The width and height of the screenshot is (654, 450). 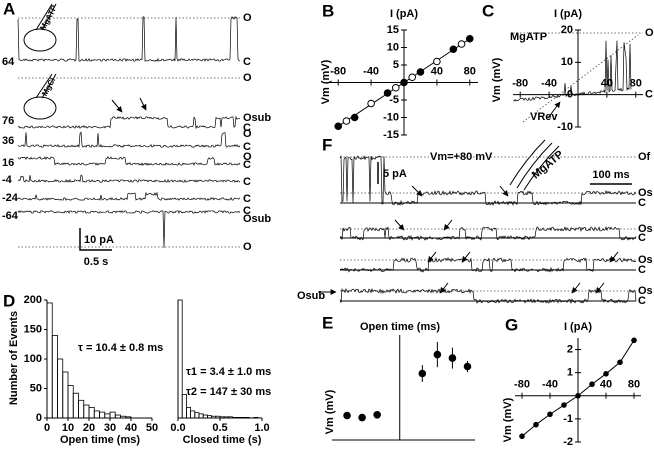 I want to click on y-tick-label: 20, so click(x=567, y=30).